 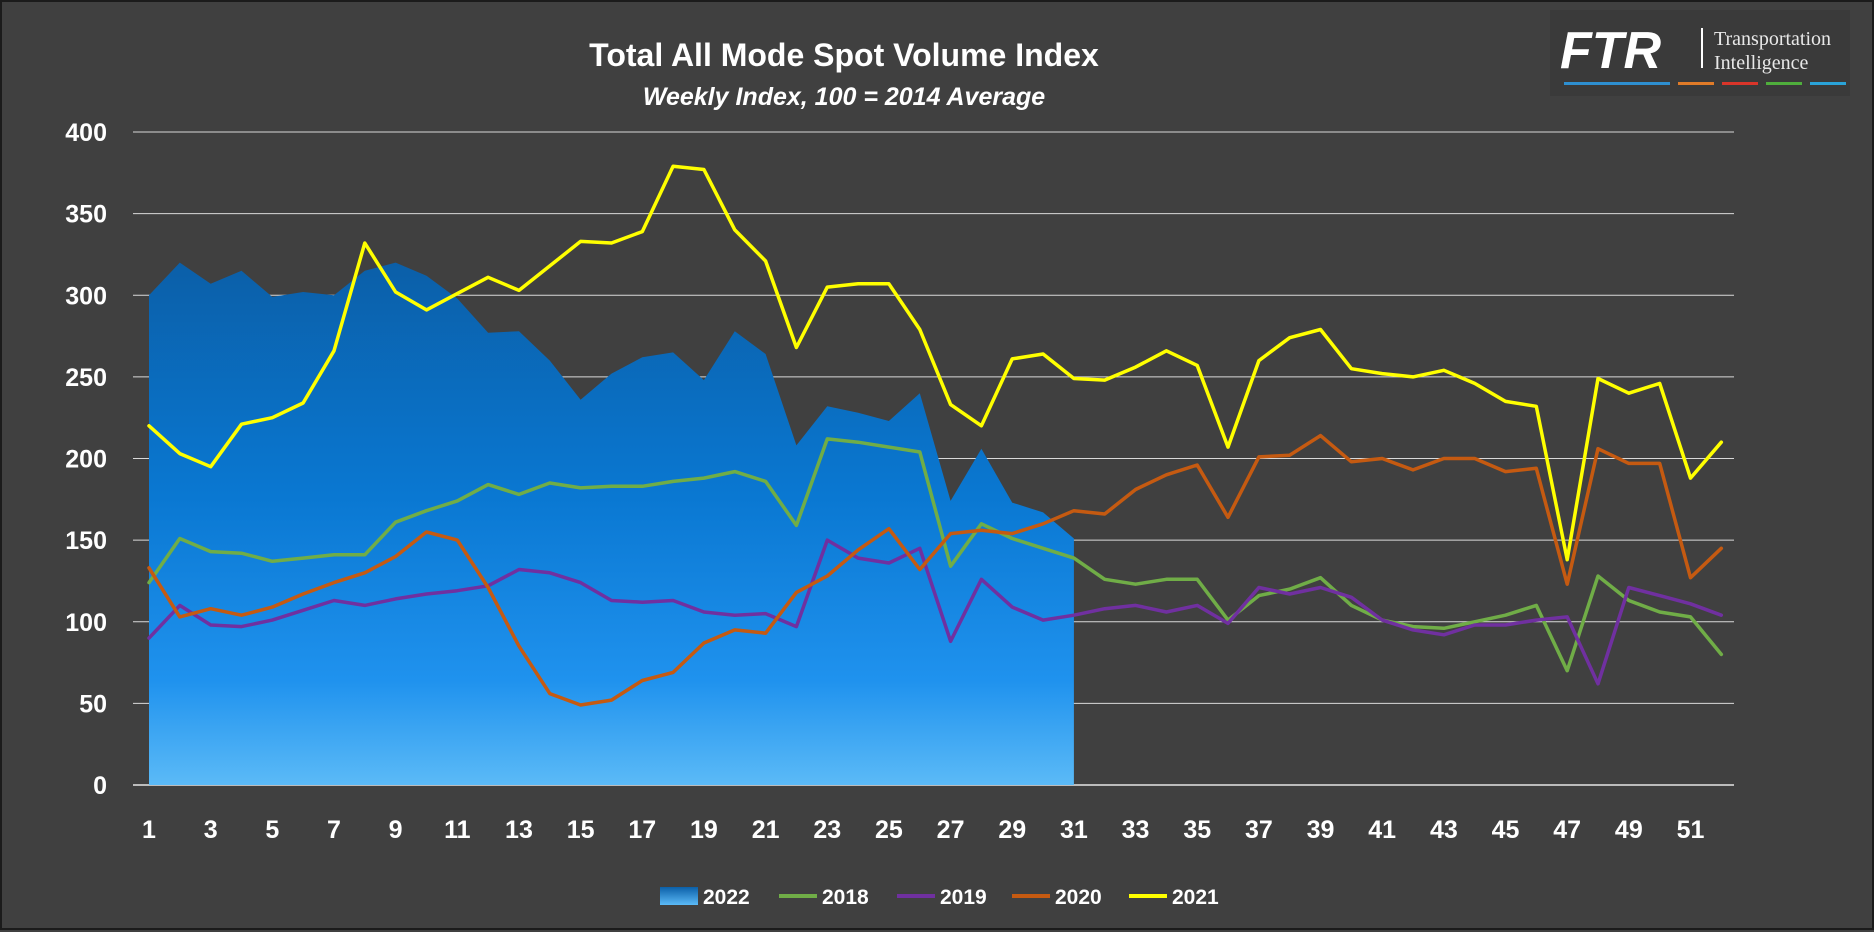 What do you see at coordinates (1074, 830) in the screenshot?
I see `x-tick-label: 31` at bounding box center [1074, 830].